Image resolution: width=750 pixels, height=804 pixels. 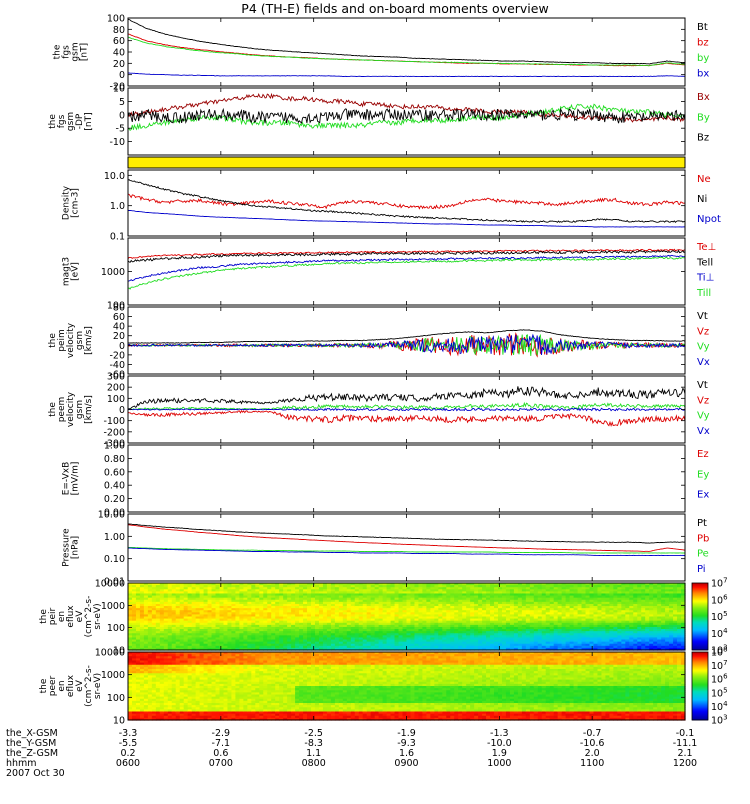 I want to click on colorbar-tick: 10⁴, so click(x=719, y=633).